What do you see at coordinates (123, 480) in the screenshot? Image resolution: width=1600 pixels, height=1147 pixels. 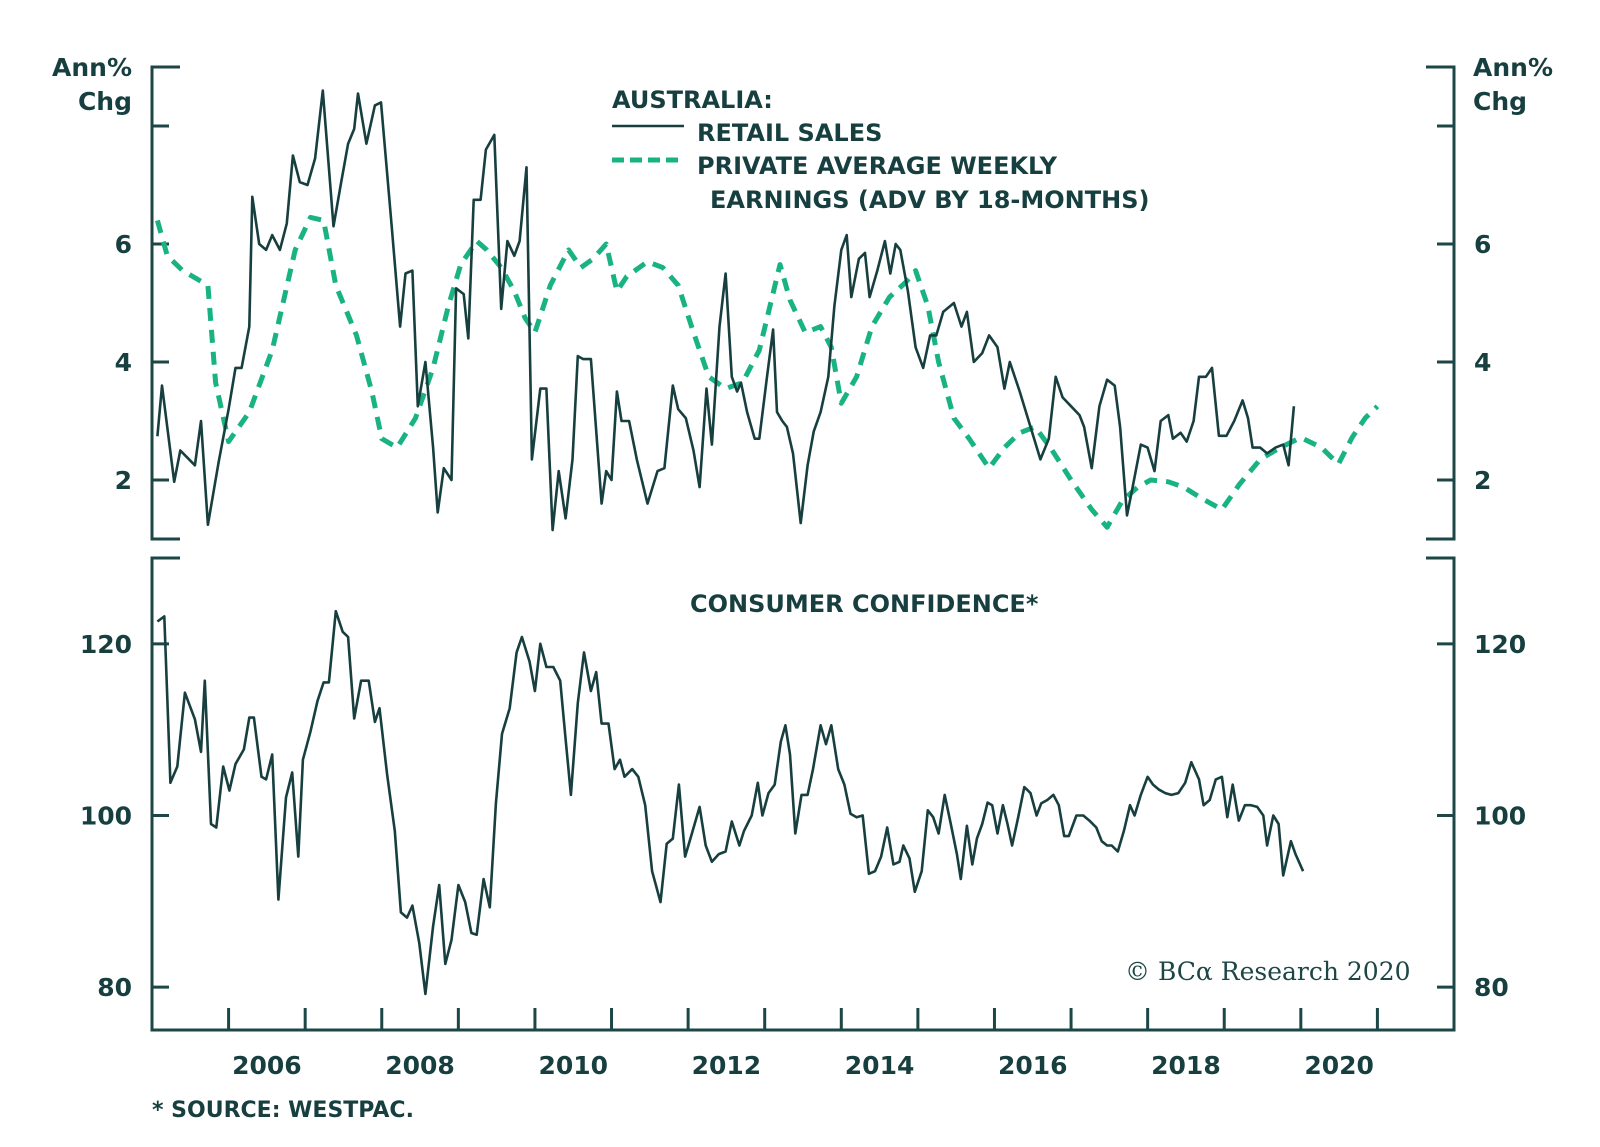 I see `top-left-ytick-label: 2` at bounding box center [123, 480].